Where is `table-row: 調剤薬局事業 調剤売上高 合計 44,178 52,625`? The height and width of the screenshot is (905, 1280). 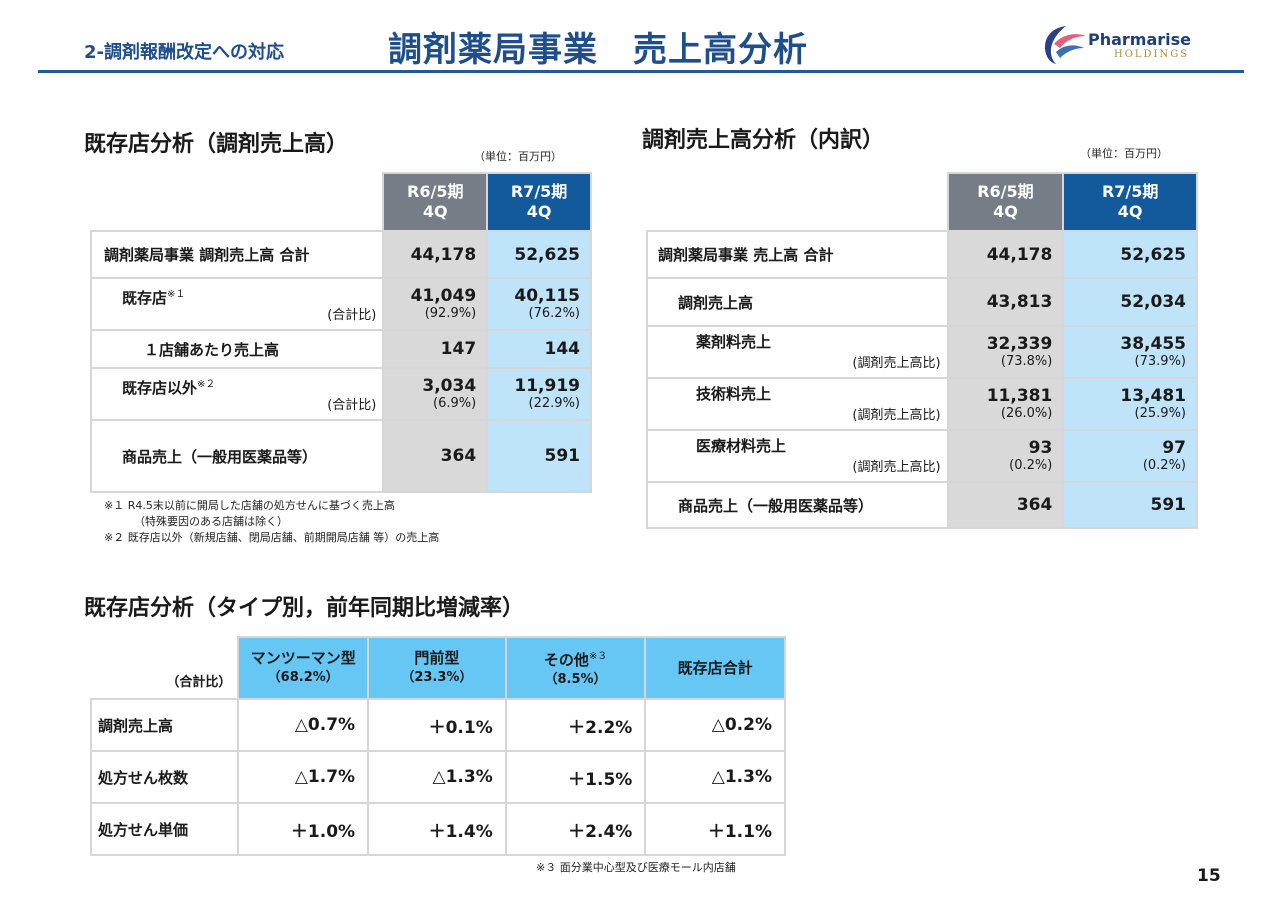 table-row: 調剤薬局事業 調剤売上高 合計 44,178 52,625 is located at coordinates (340, 254).